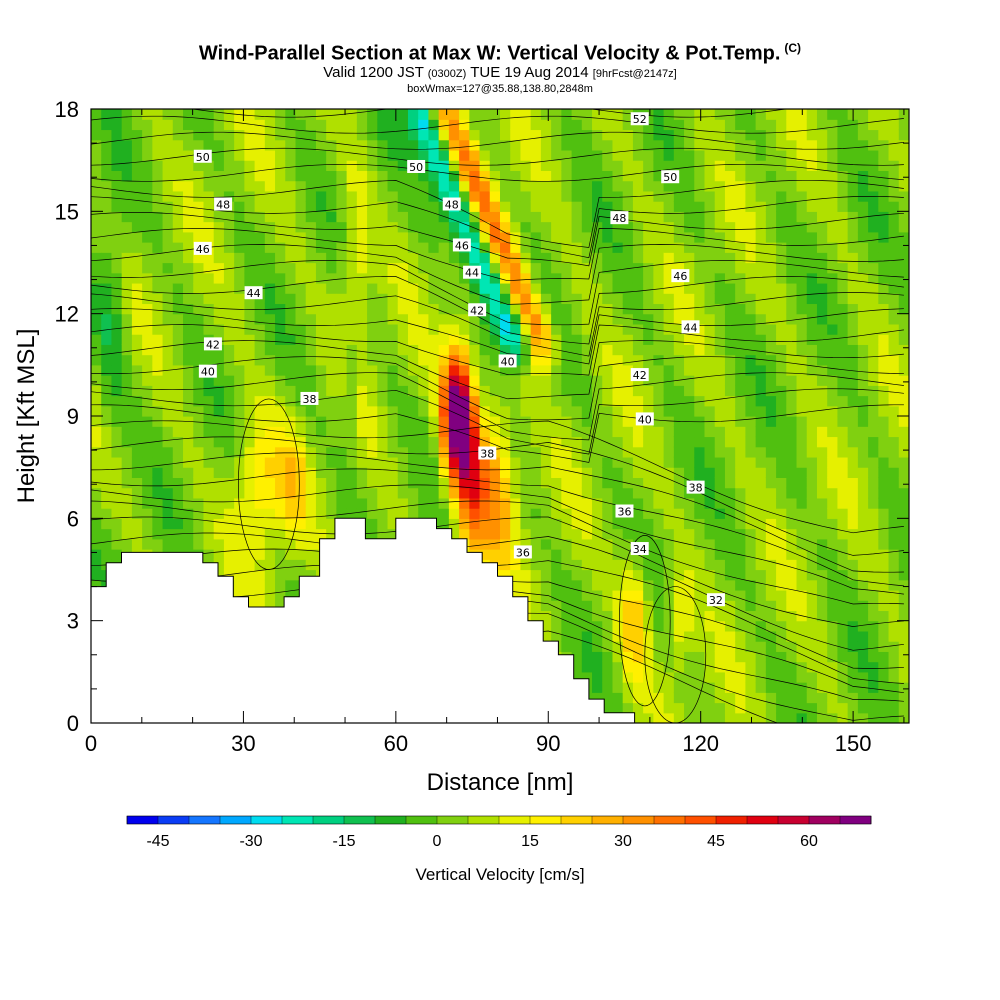 Image resolution: width=1000 pixels, height=1000 pixels. What do you see at coordinates (309, 399) in the screenshot?
I see `contour-label: 38` at bounding box center [309, 399].